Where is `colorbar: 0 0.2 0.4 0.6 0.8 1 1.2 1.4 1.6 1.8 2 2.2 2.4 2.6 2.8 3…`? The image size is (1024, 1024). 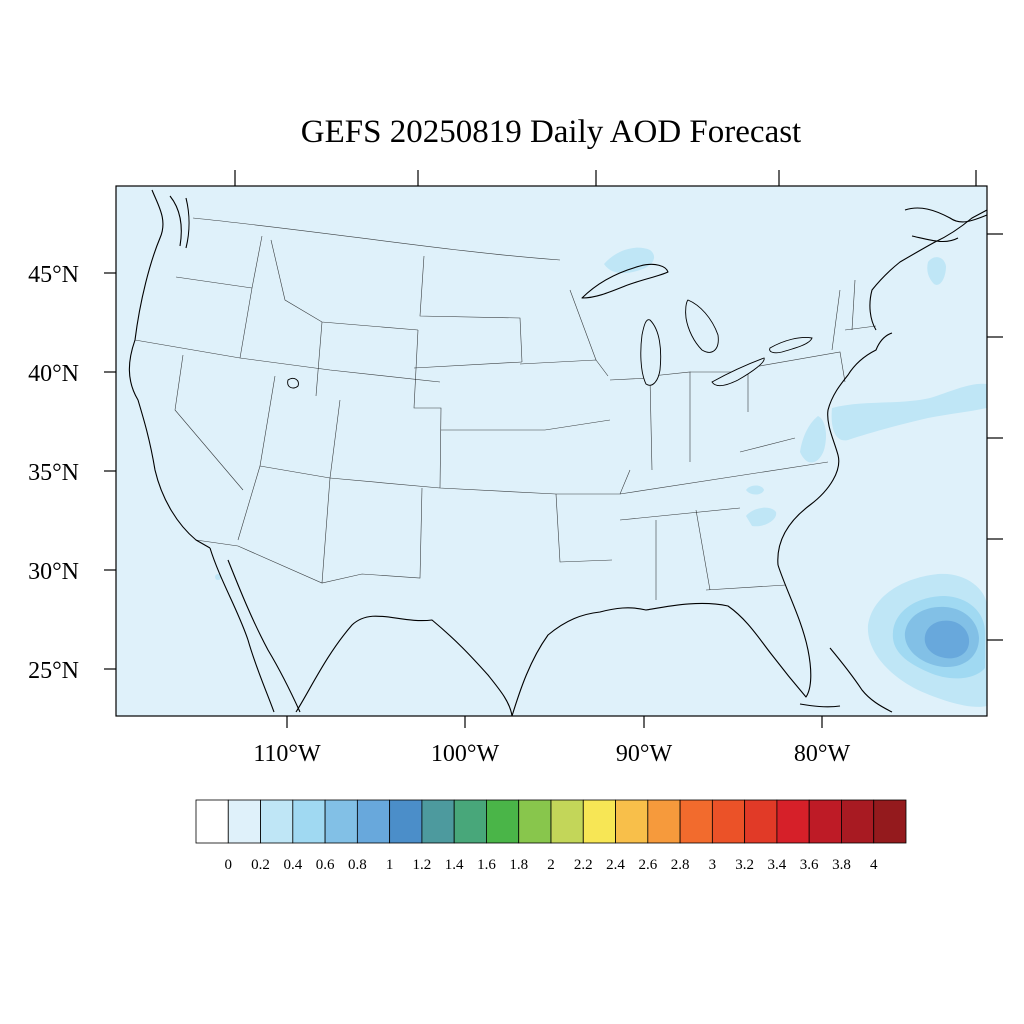 colorbar: 0 0.2 0.4 0.6 0.8 1 1.2 1.4 1.6 1.8 2 2.2 2.4 2.6 2.8 3… is located at coordinates (551, 836).